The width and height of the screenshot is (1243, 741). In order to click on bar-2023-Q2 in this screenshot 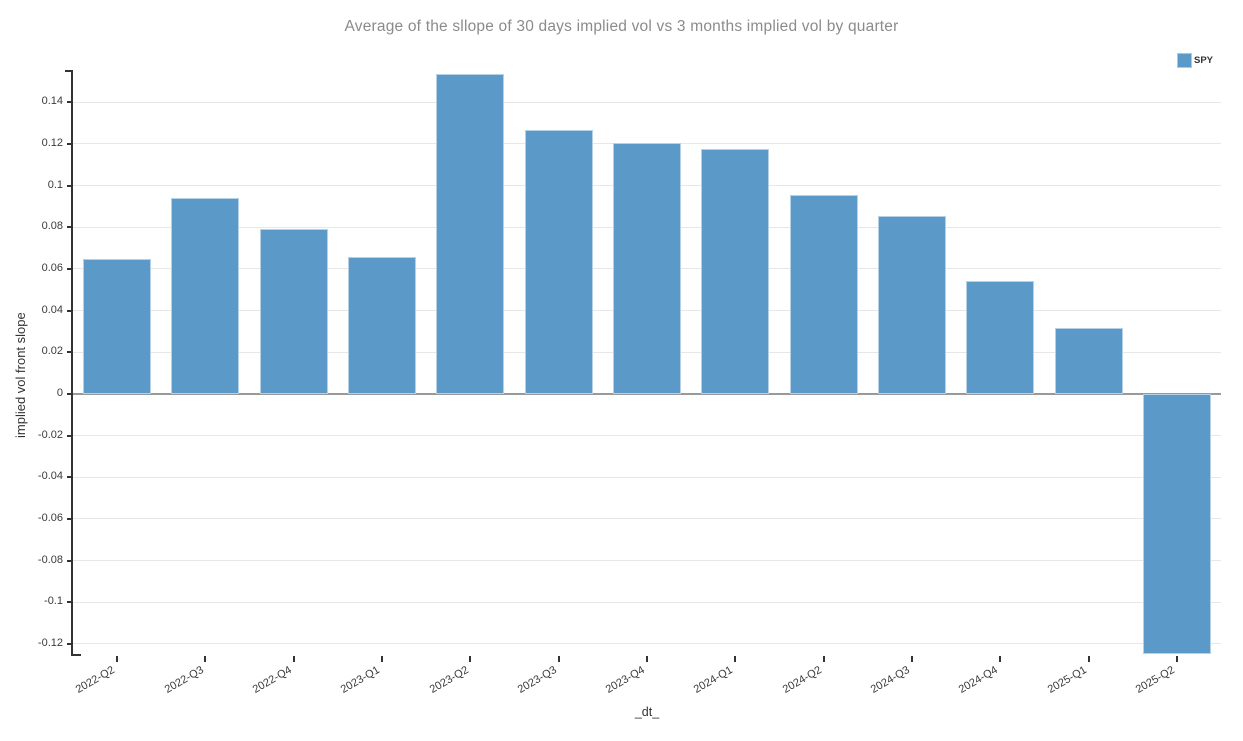, I will do `click(470, 234)`.